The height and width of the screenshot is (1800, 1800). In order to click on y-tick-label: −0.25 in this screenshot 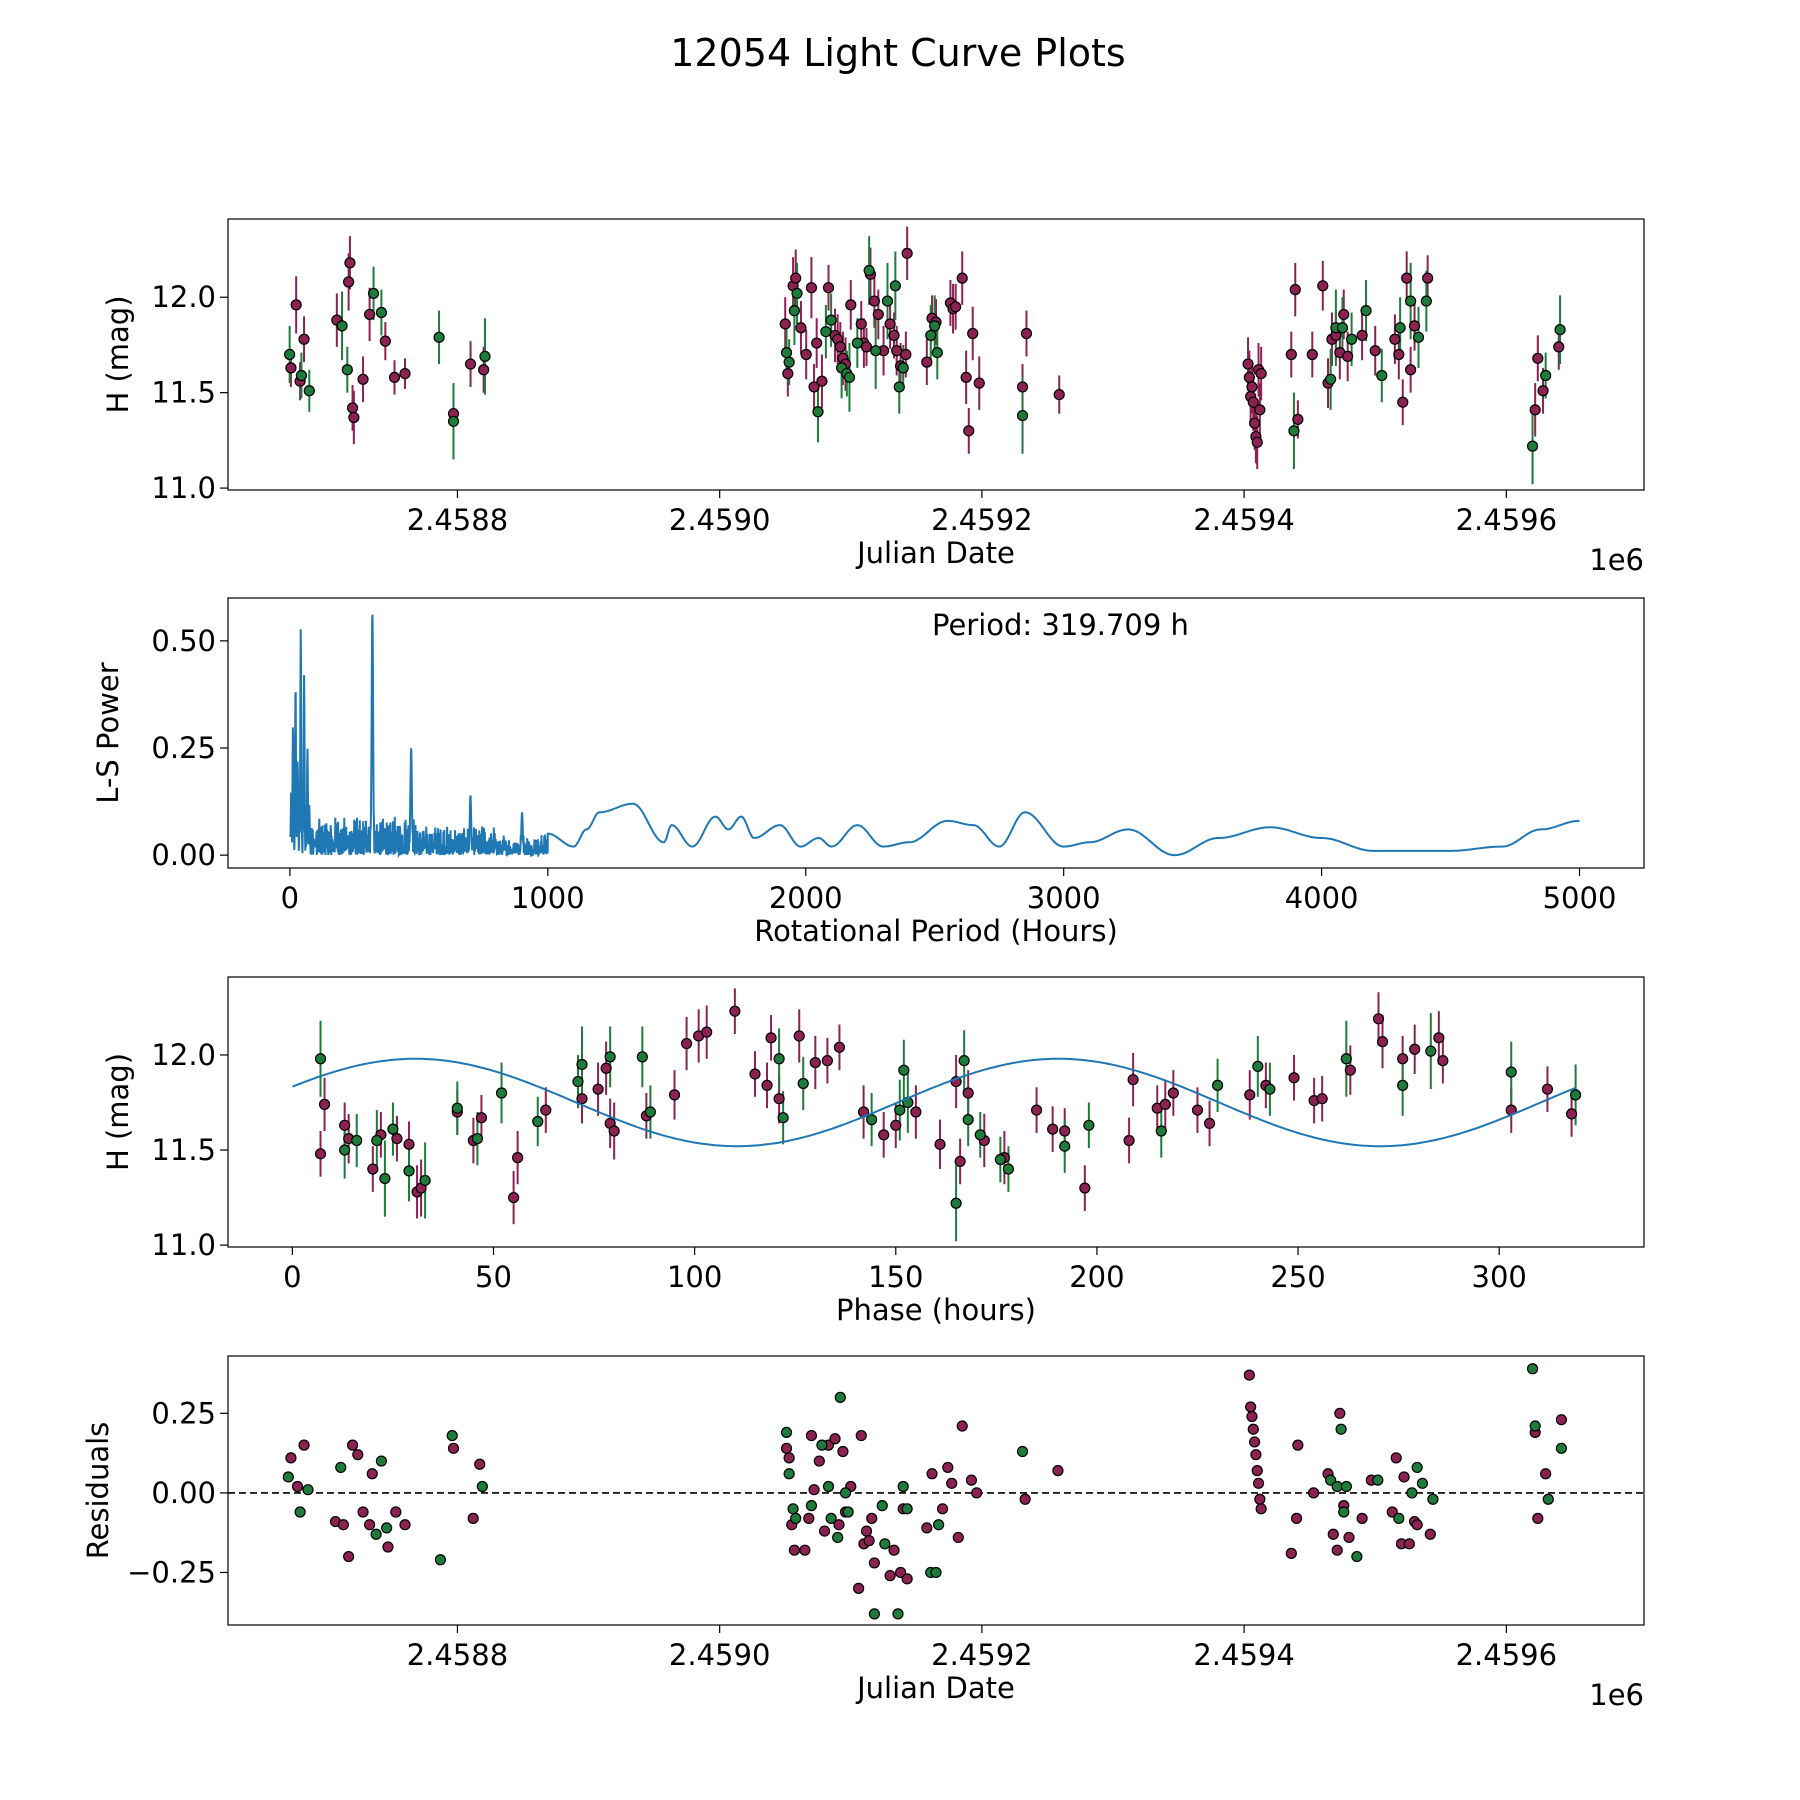, I will do `click(171, 1572)`.